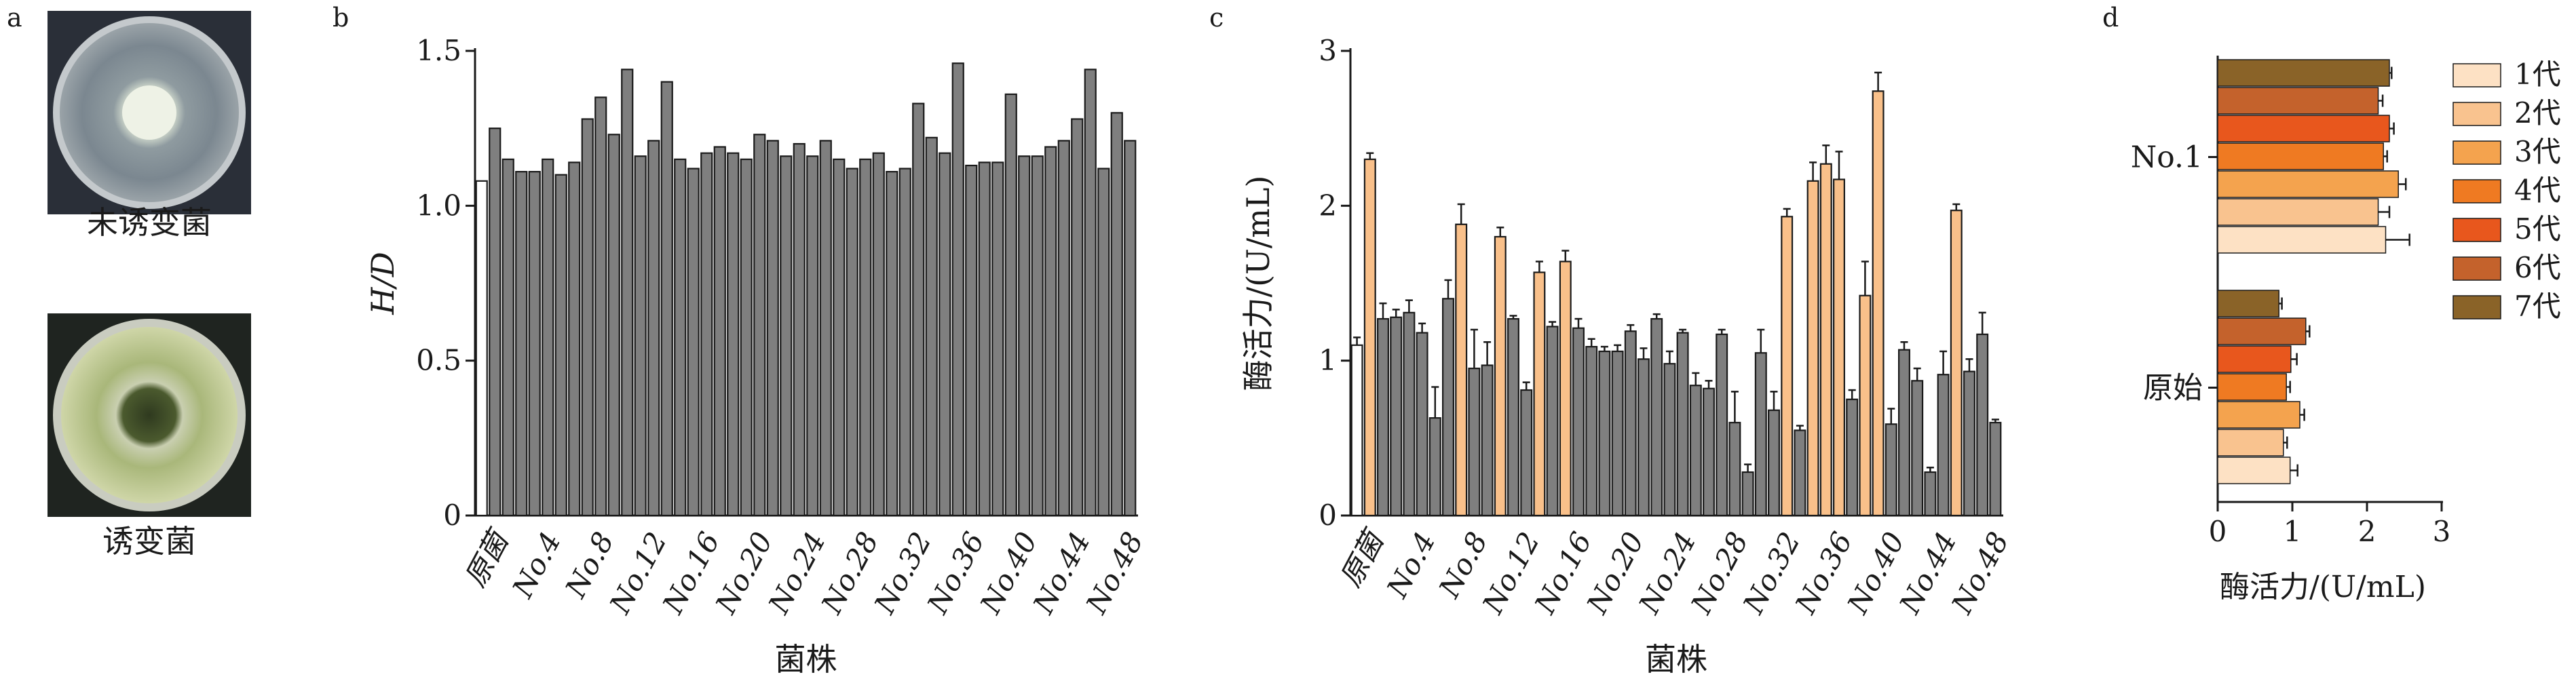 The width and height of the screenshot is (2576, 679). I want to click on b-bar-No.44, so click(1063, 329).